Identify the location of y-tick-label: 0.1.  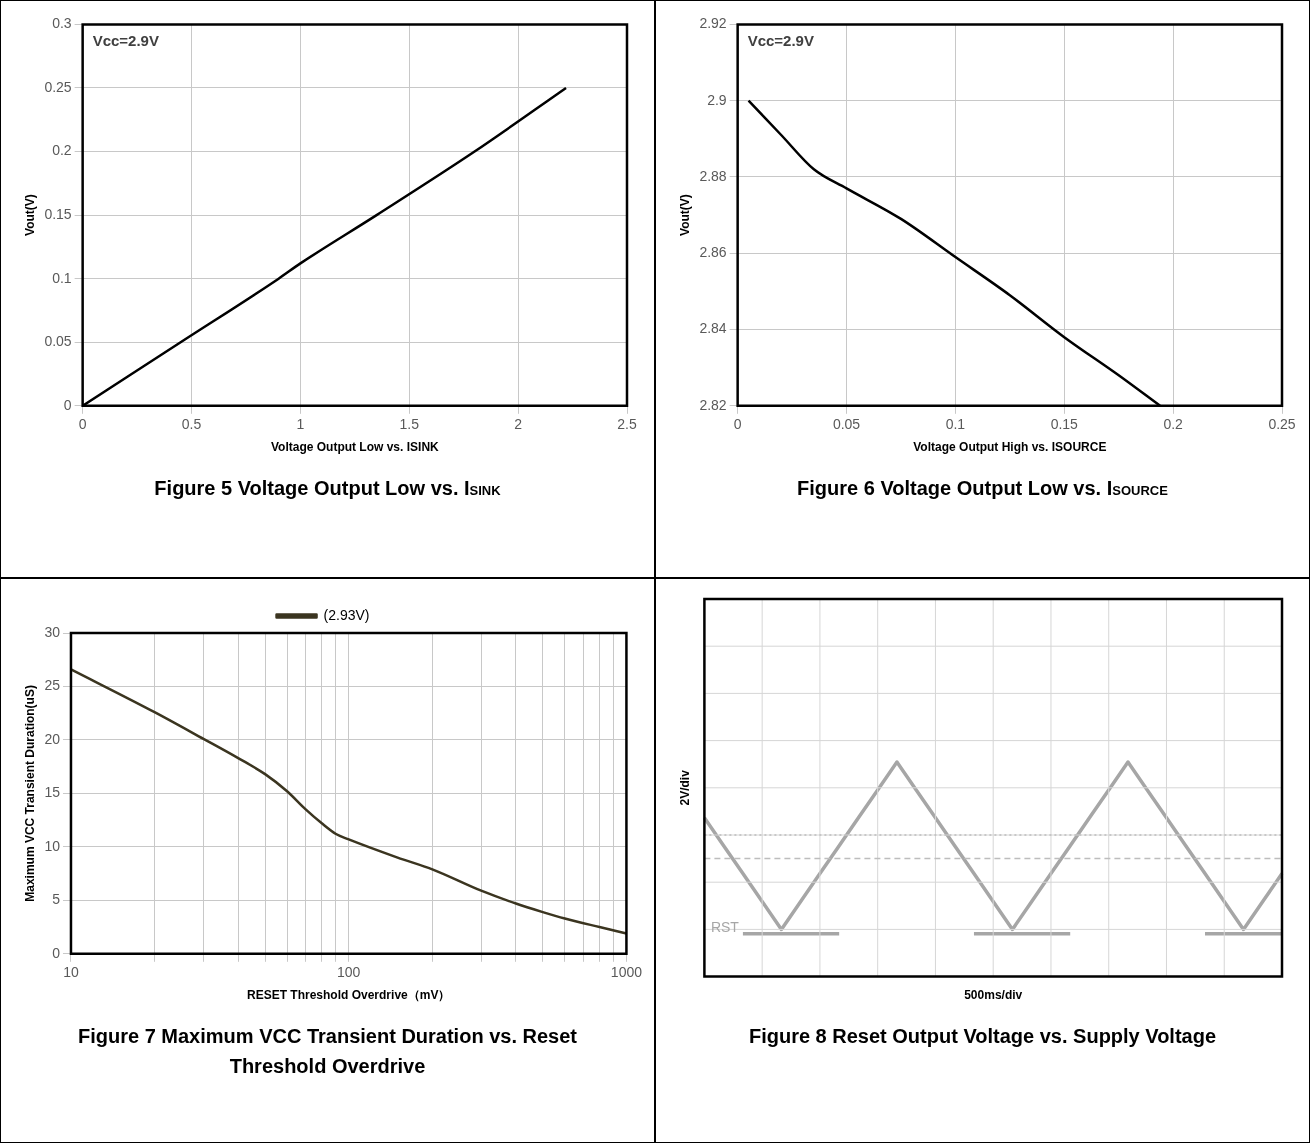
(62, 277).